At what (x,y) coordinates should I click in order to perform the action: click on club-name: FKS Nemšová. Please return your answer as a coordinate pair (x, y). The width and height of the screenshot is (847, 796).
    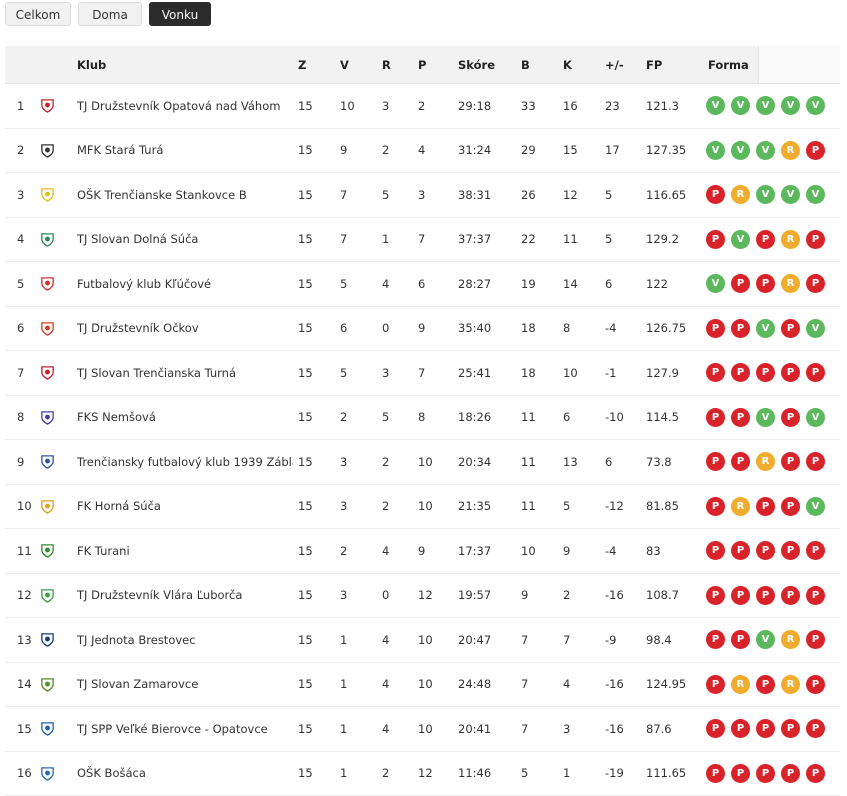
    Looking at the image, I should click on (182, 417).